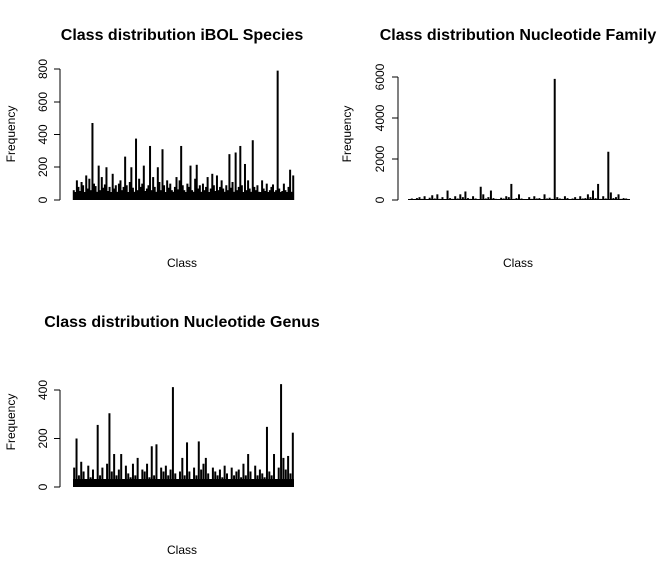  What do you see at coordinates (380, 76) in the screenshot?
I see `y-tick-label: 6000` at bounding box center [380, 76].